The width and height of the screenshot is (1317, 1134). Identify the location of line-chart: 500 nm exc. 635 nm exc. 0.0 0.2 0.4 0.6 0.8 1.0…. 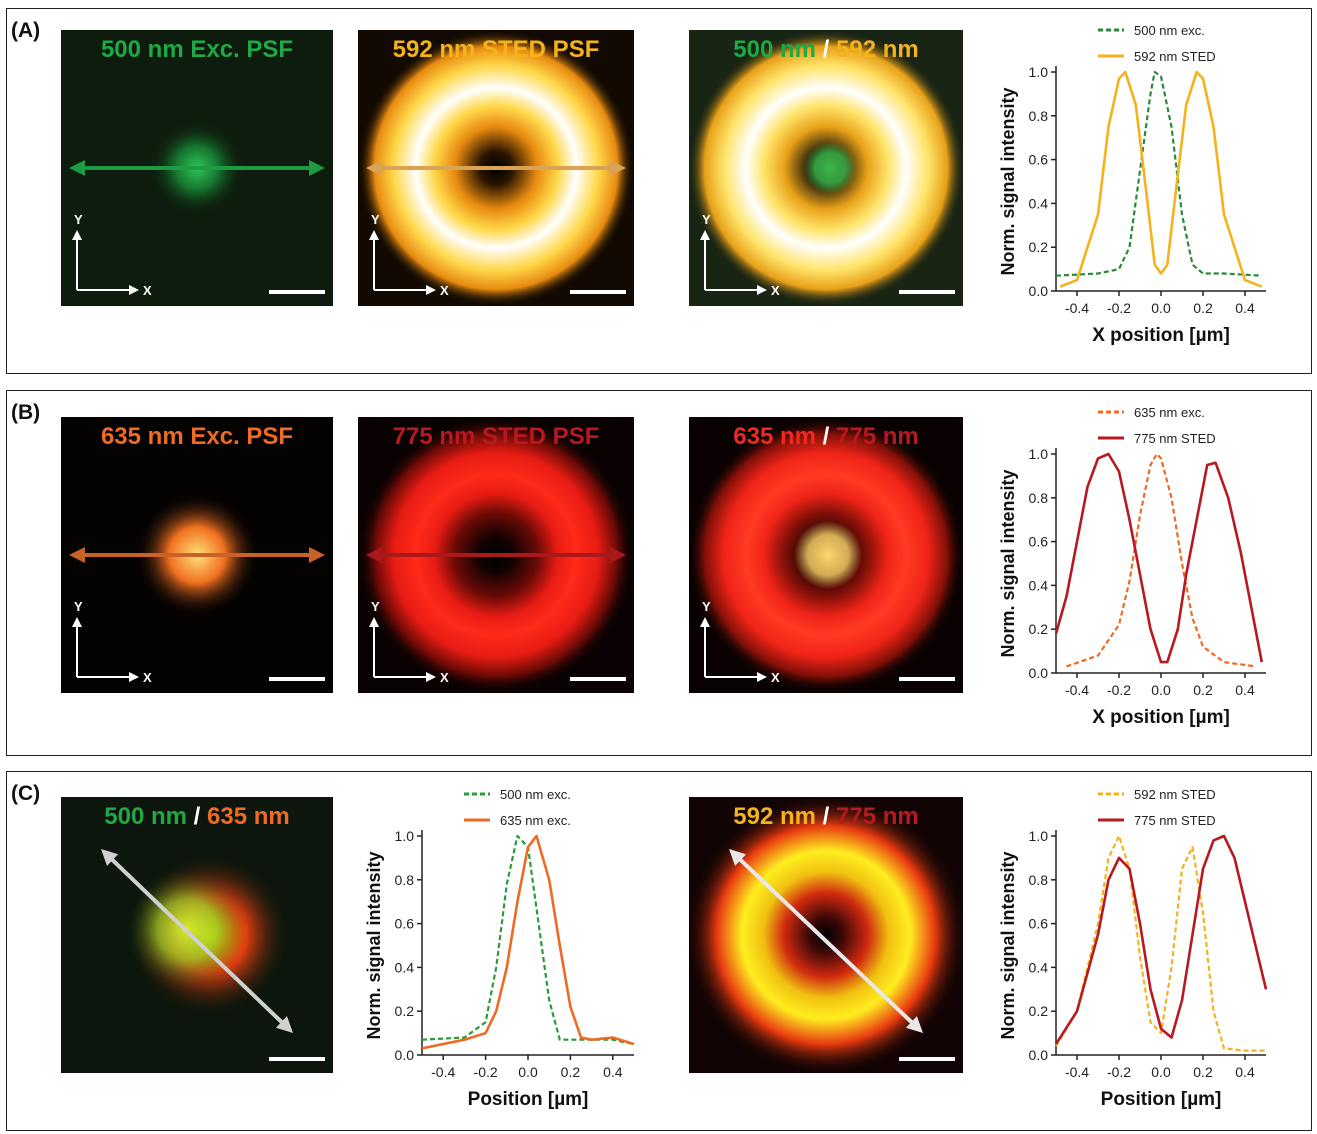
(499, 948).